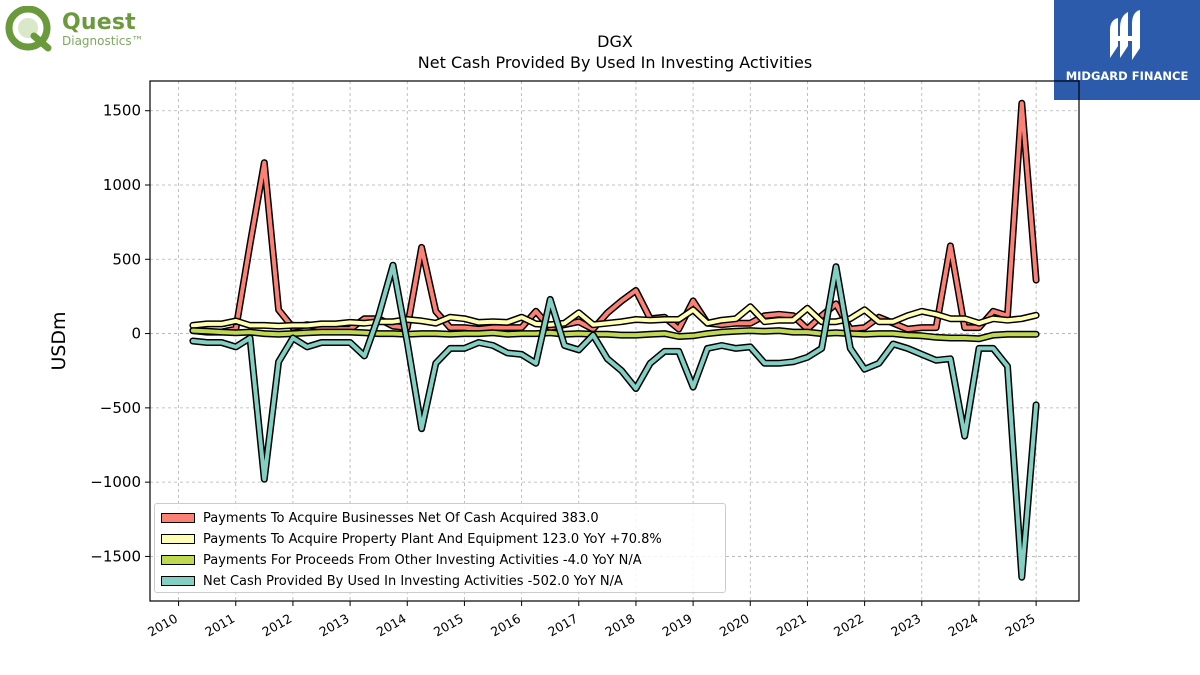  Describe the element at coordinates (276, 625) in the screenshot. I see `x-tick-label: 2012` at that location.